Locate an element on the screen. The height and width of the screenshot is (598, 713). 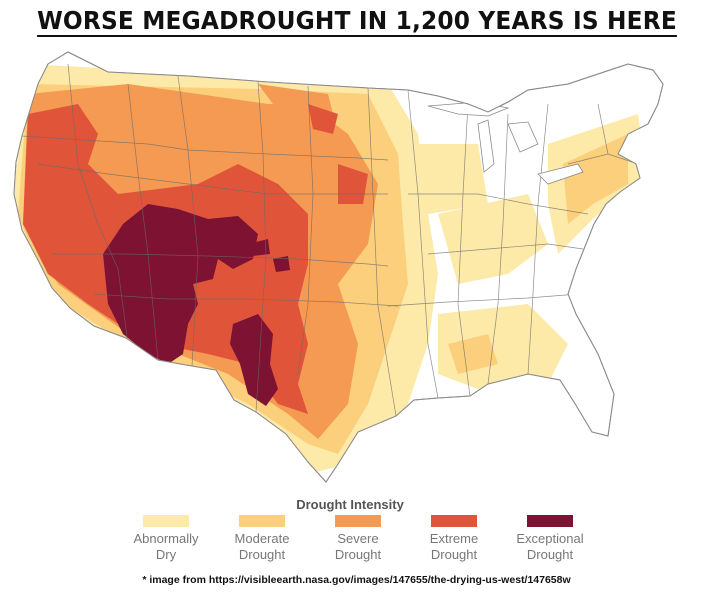
legend-item-moderate-drought: Moderate Drought is located at coordinates (262, 540).